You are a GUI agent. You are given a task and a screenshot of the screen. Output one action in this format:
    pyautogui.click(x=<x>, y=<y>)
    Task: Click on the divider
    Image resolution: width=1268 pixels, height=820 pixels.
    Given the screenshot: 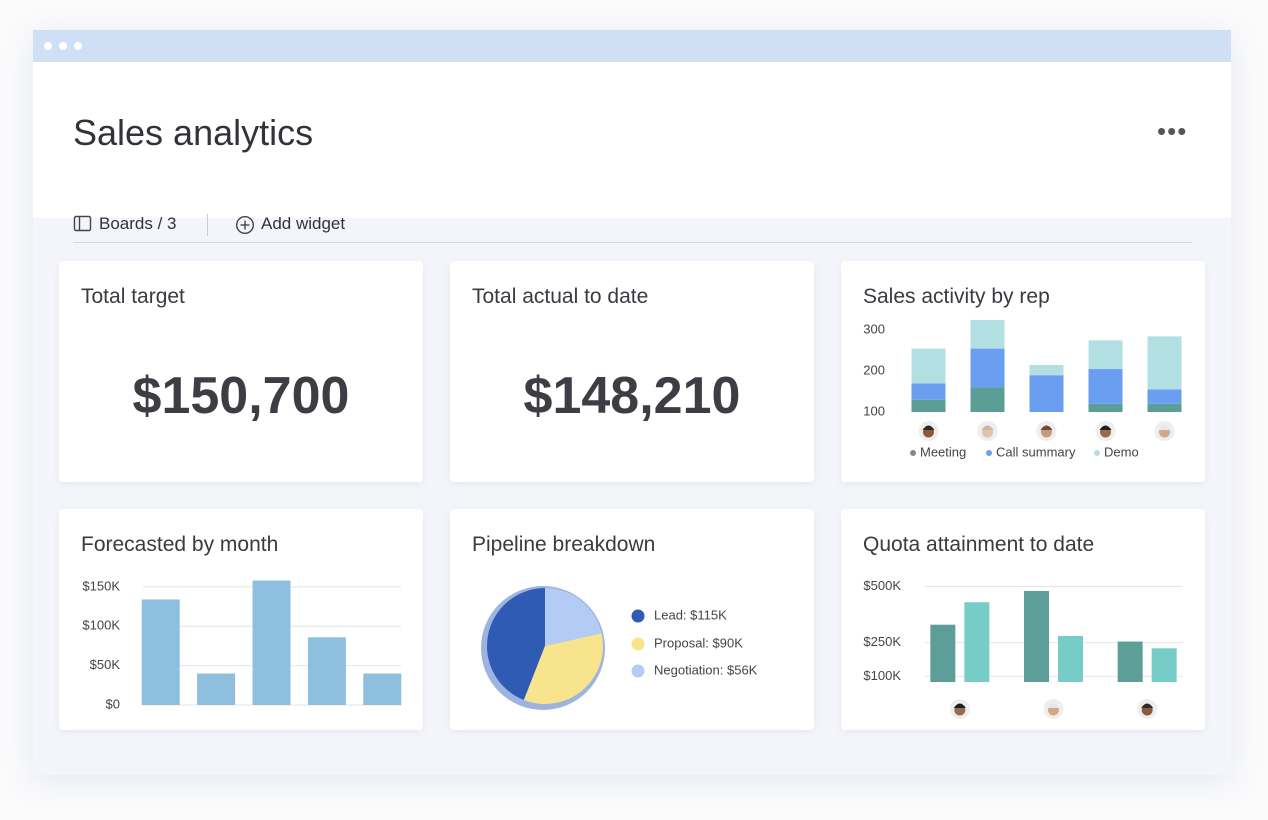 What is the action you would take?
    pyautogui.click(x=632, y=242)
    